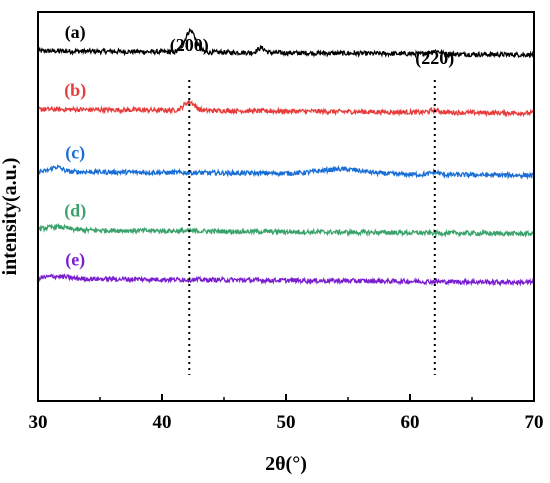  What do you see at coordinates (286, 280) in the screenshot?
I see `trace-e` at bounding box center [286, 280].